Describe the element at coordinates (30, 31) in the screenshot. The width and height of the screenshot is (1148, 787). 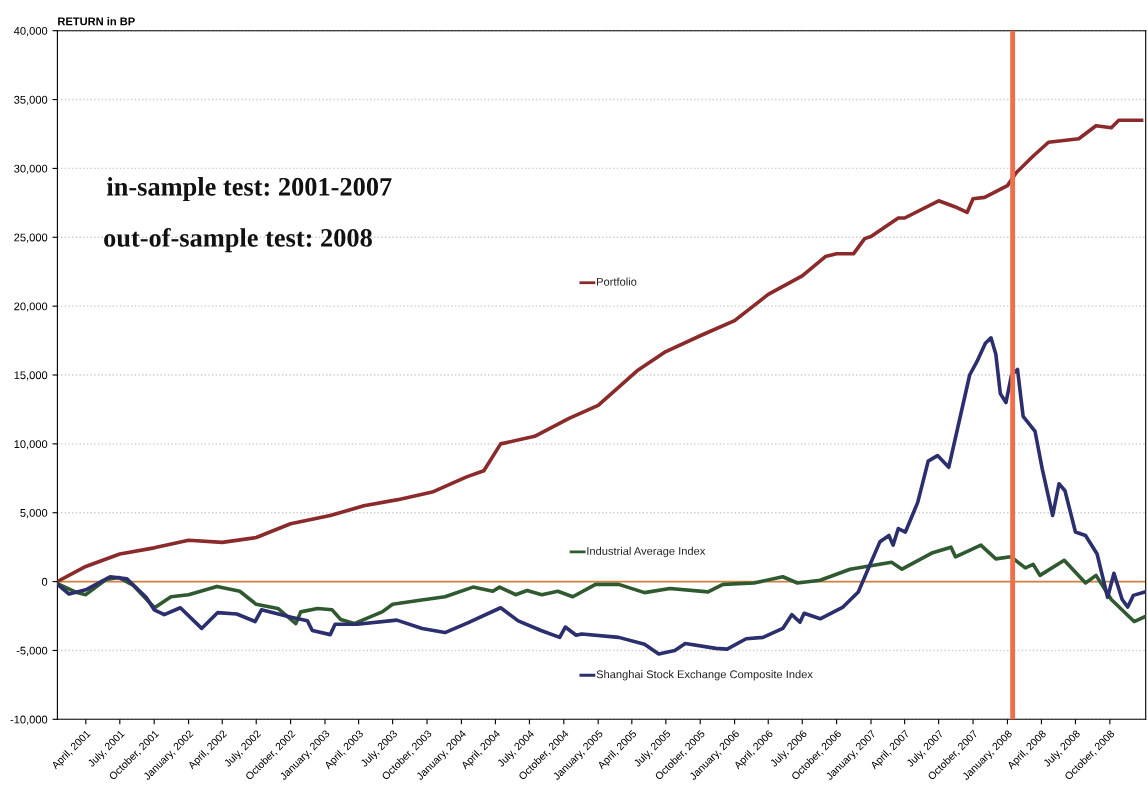
I see `y-tick-label: 40,000` at that location.